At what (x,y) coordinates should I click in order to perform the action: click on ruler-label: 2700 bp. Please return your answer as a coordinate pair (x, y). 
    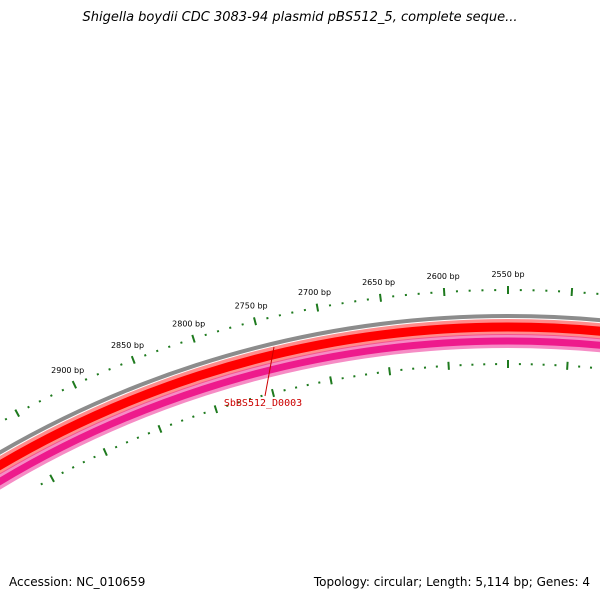
    Looking at the image, I should click on (314, 292).